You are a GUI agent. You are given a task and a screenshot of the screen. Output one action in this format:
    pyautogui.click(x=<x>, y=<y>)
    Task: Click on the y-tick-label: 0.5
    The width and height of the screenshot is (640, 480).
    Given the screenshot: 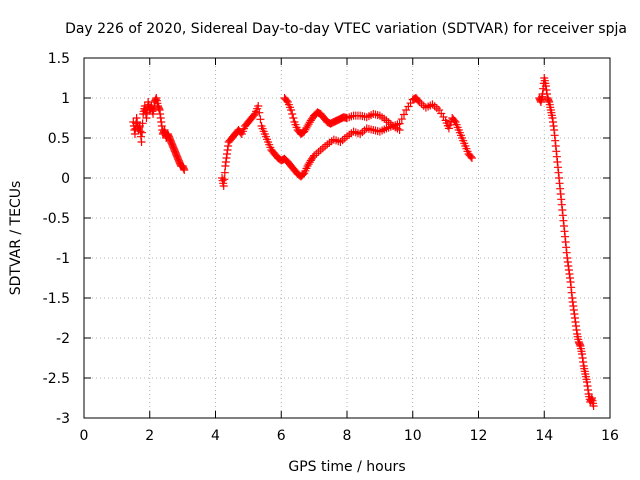 What is the action you would take?
    pyautogui.click(x=59, y=139)
    